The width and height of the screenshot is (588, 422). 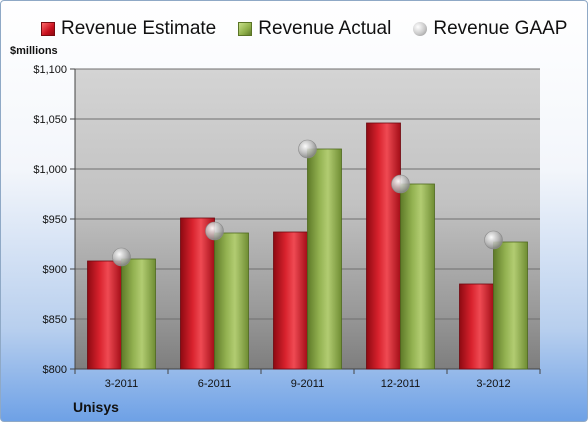 I want to click on legend-item-estimate: Revenue Estimate, so click(x=128, y=29).